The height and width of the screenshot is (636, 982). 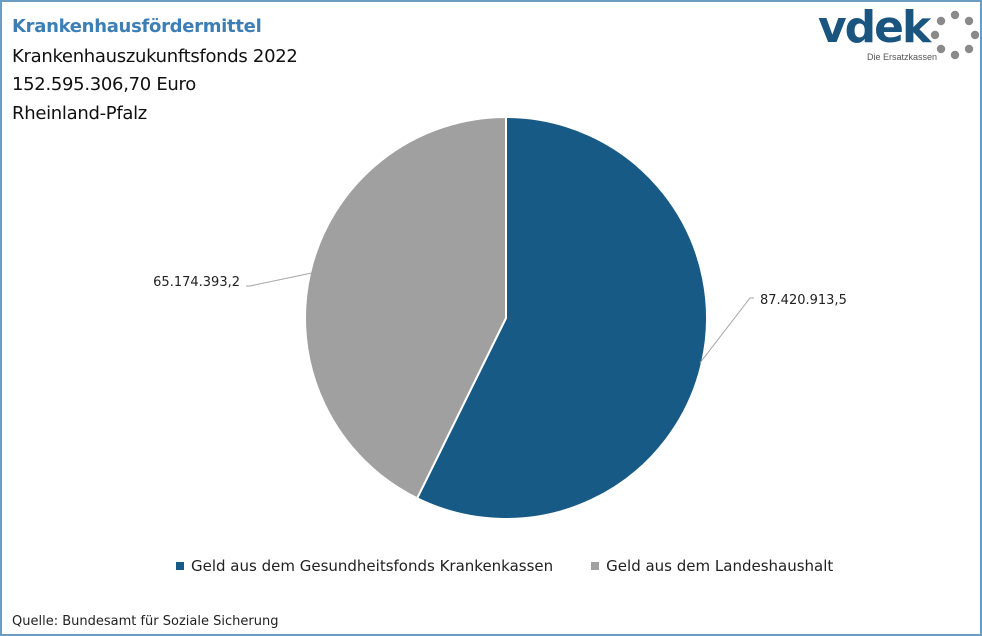 I want to click on legend-swatch-landeshaushalt, so click(x=595, y=566).